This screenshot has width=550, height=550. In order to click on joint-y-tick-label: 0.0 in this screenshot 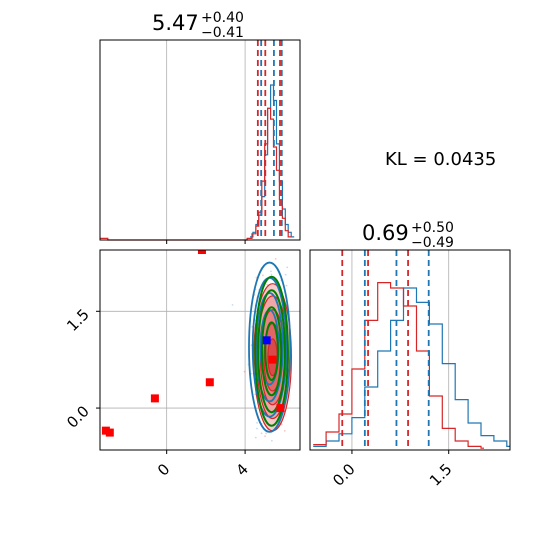, I will do `click(78, 417)`.